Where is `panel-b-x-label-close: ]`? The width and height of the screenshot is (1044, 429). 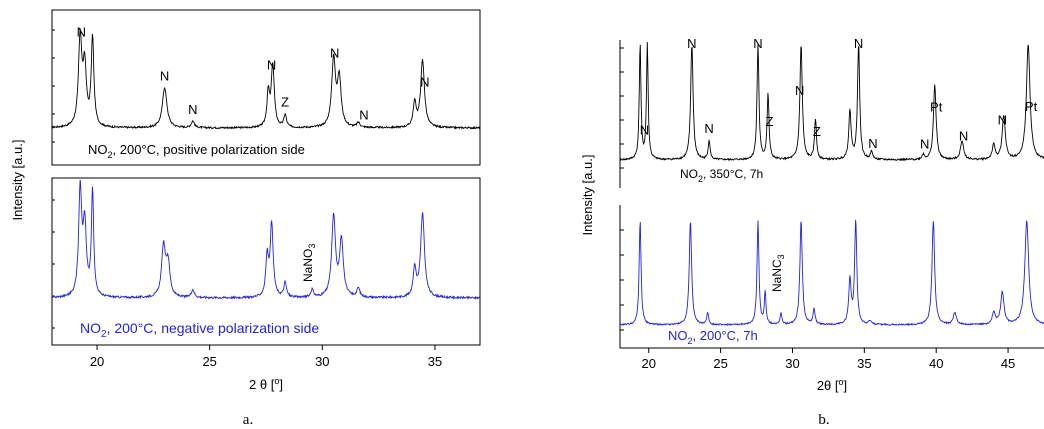 panel-b-x-label-close: ] is located at coordinates (846, 385).